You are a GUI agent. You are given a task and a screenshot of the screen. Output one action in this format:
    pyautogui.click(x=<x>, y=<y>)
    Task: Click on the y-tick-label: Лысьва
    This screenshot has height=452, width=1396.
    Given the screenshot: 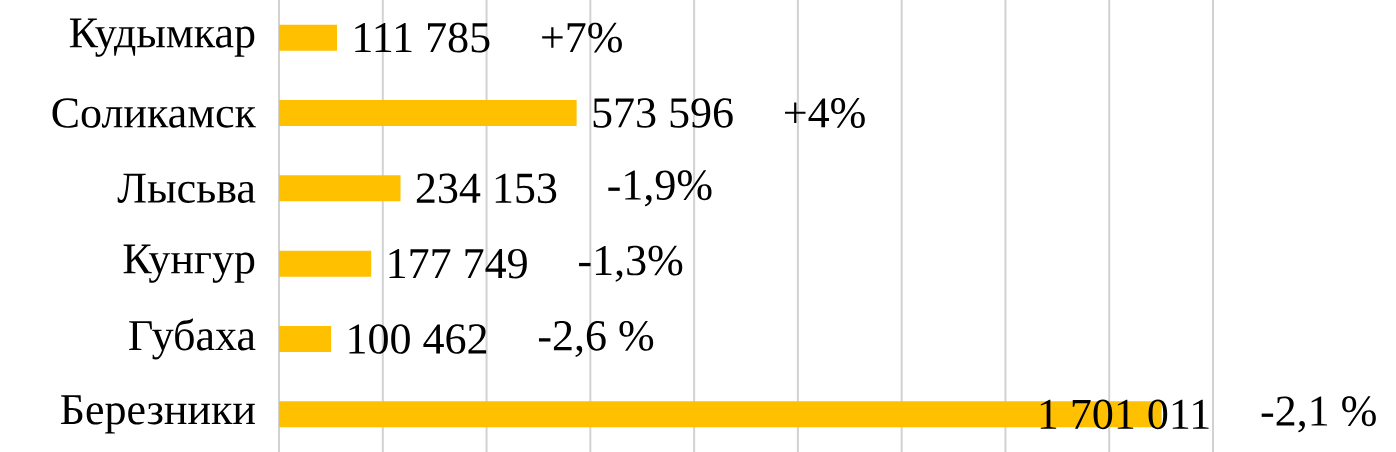 What is the action you would take?
    pyautogui.click(x=186, y=188)
    